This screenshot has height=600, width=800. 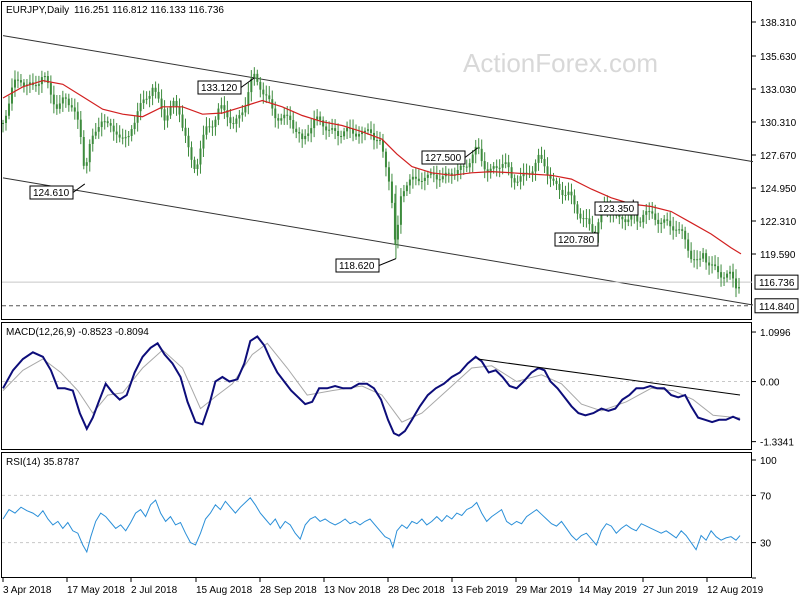 I want to click on price-tick-label: 130.310, so click(x=778, y=123).